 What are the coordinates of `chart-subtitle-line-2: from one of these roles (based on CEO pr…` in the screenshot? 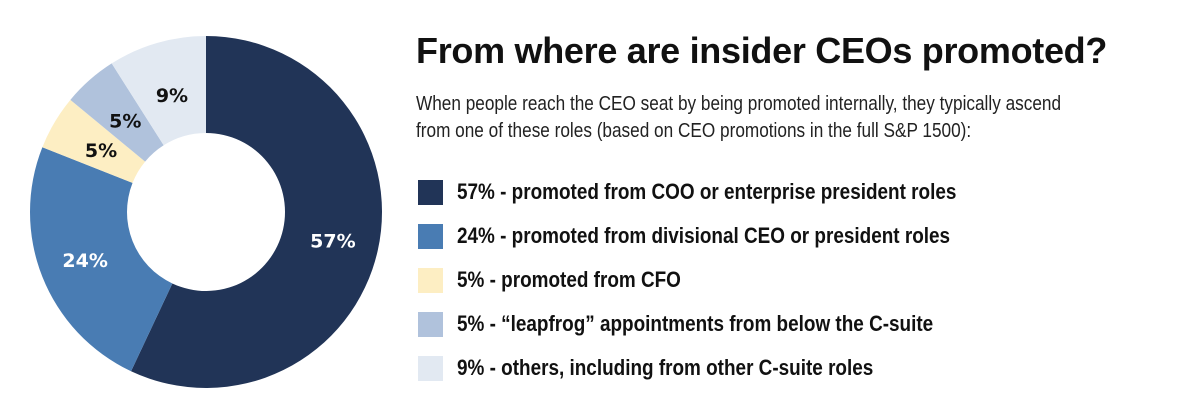 It's located at (694, 131).